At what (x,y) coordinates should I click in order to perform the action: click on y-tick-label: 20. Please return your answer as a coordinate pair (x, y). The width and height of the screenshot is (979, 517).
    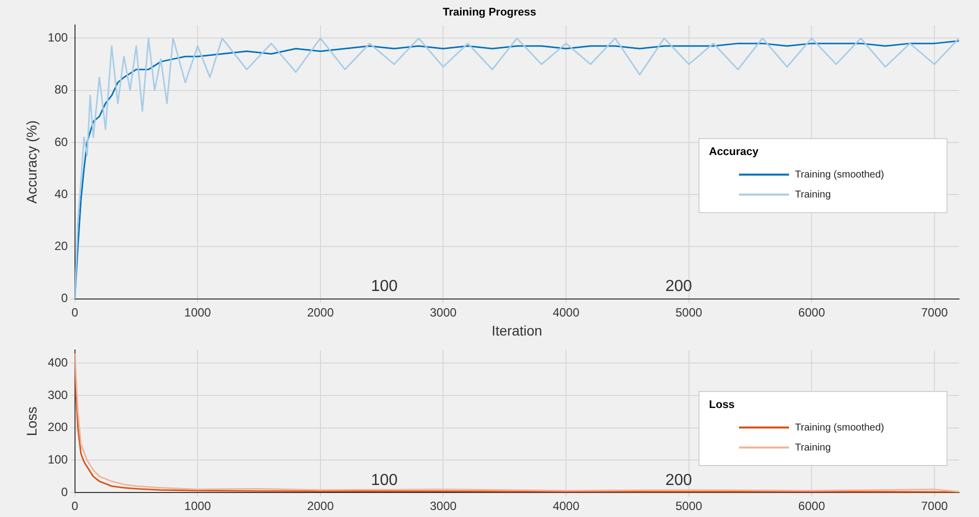
    Looking at the image, I should click on (61, 246).